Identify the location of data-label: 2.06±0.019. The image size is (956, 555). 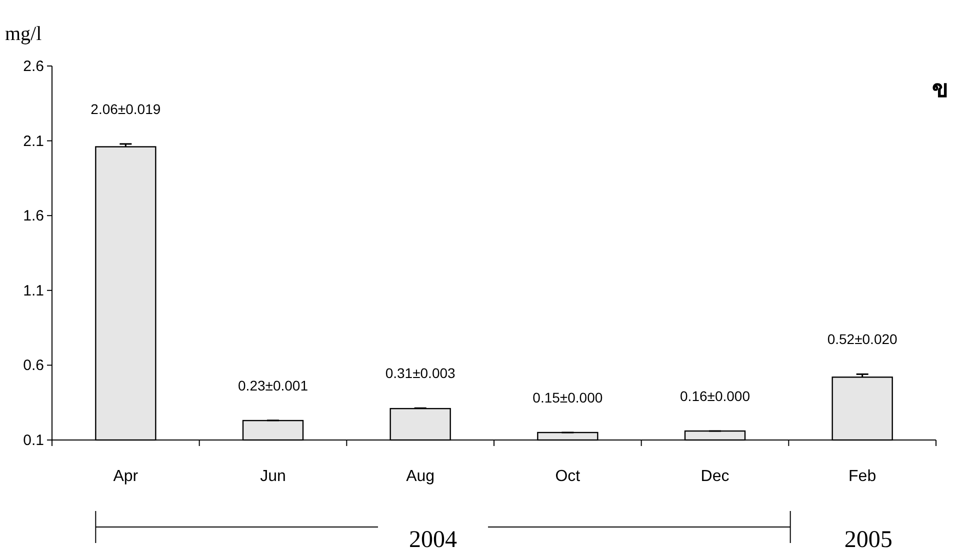
(125, 108).